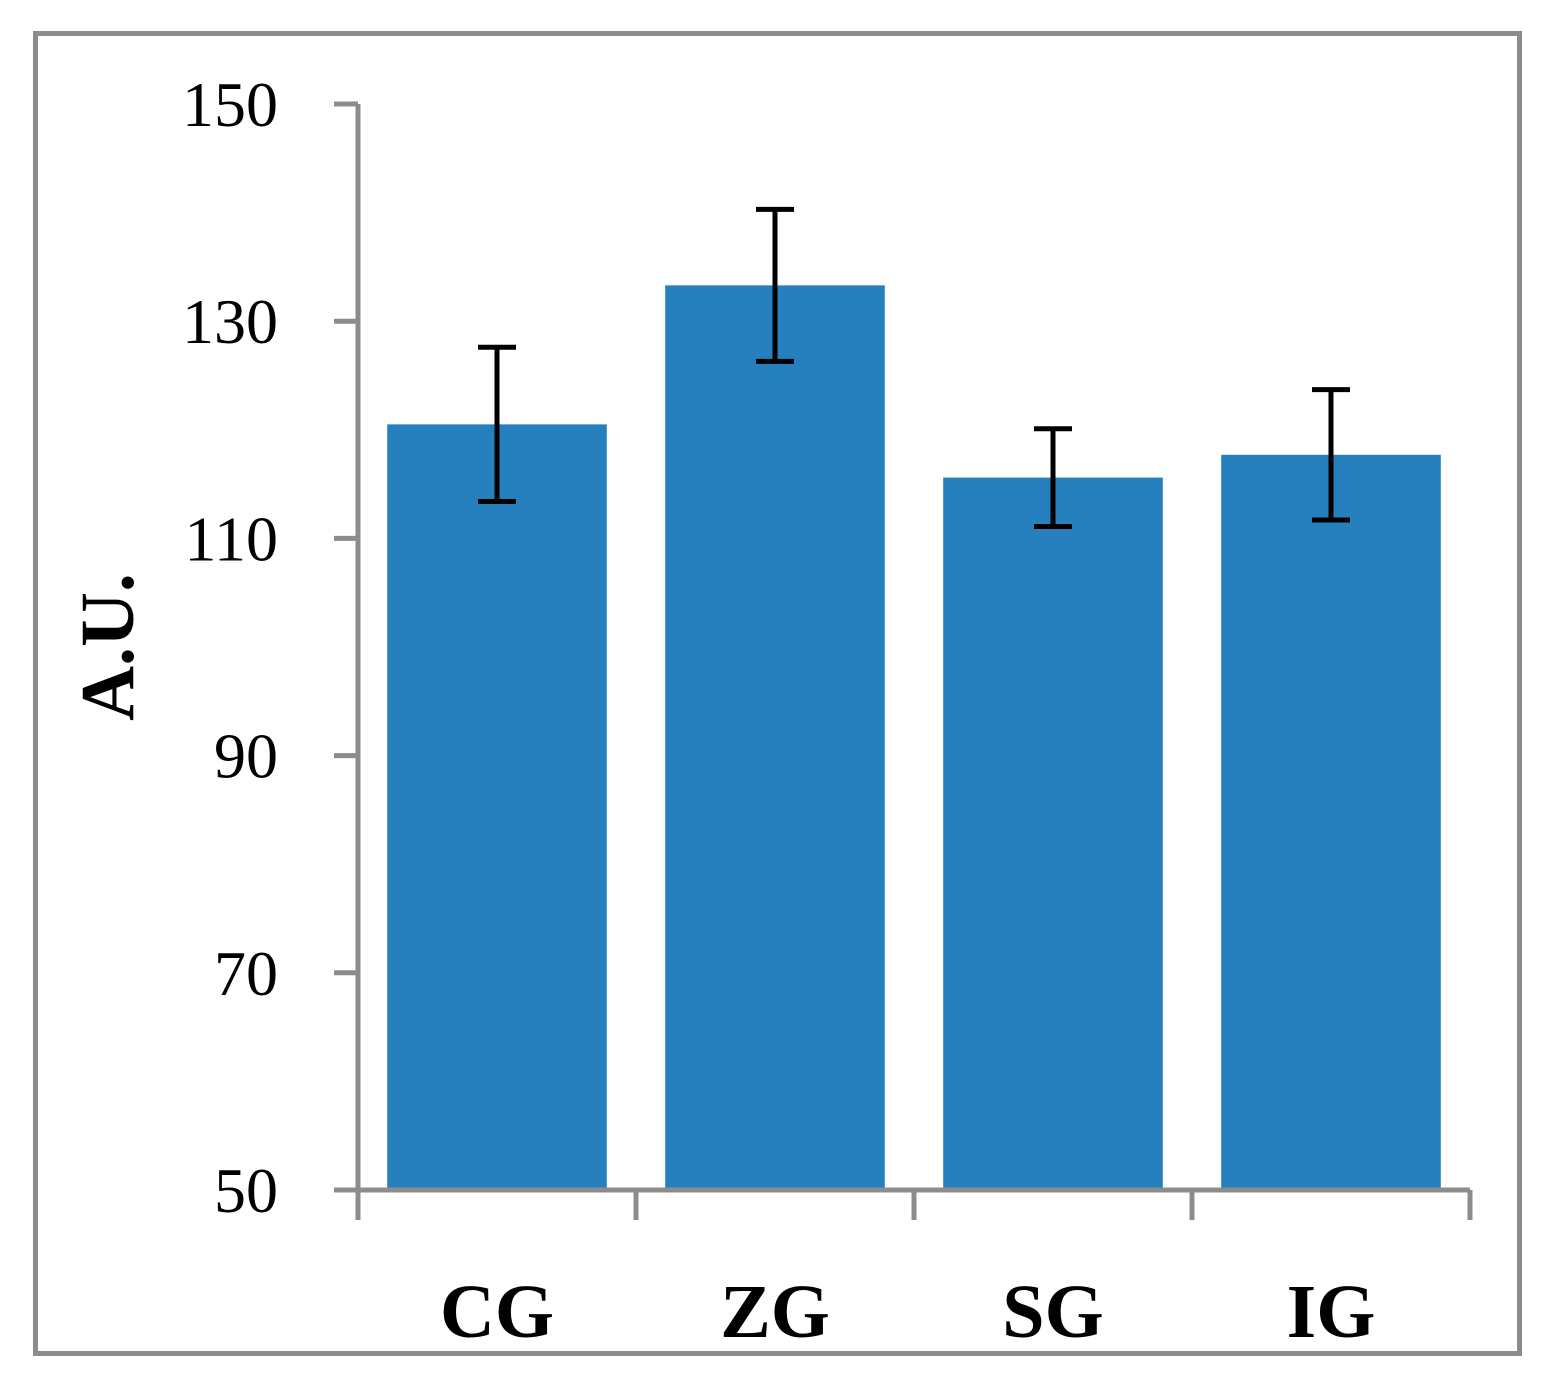  I want to click on y-axis-title: A.U., so click(108, 647).